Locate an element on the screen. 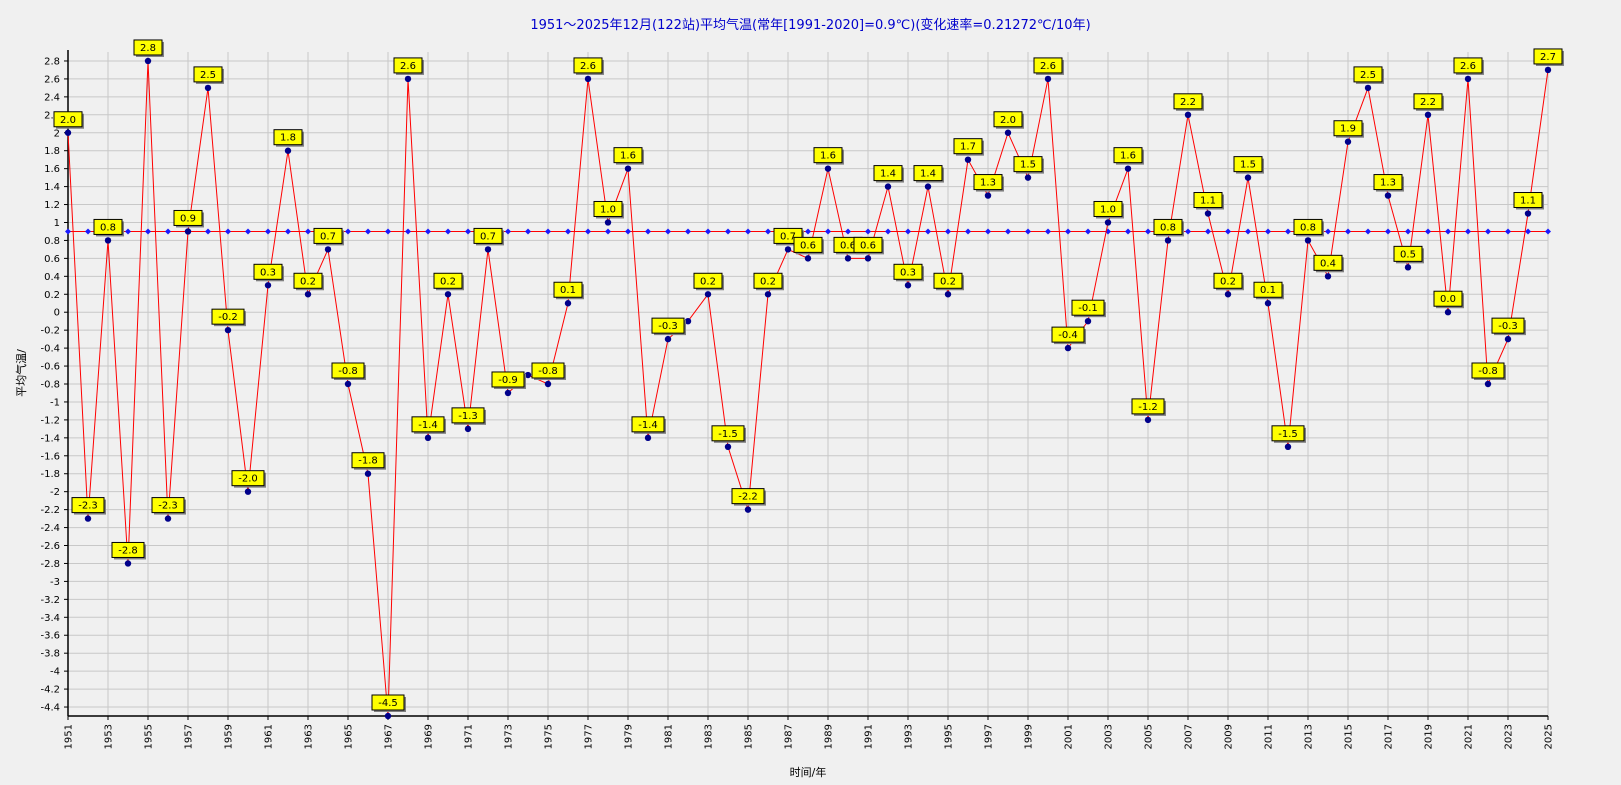  x-tick-label: 1983 is located at coordinates (709, 736).